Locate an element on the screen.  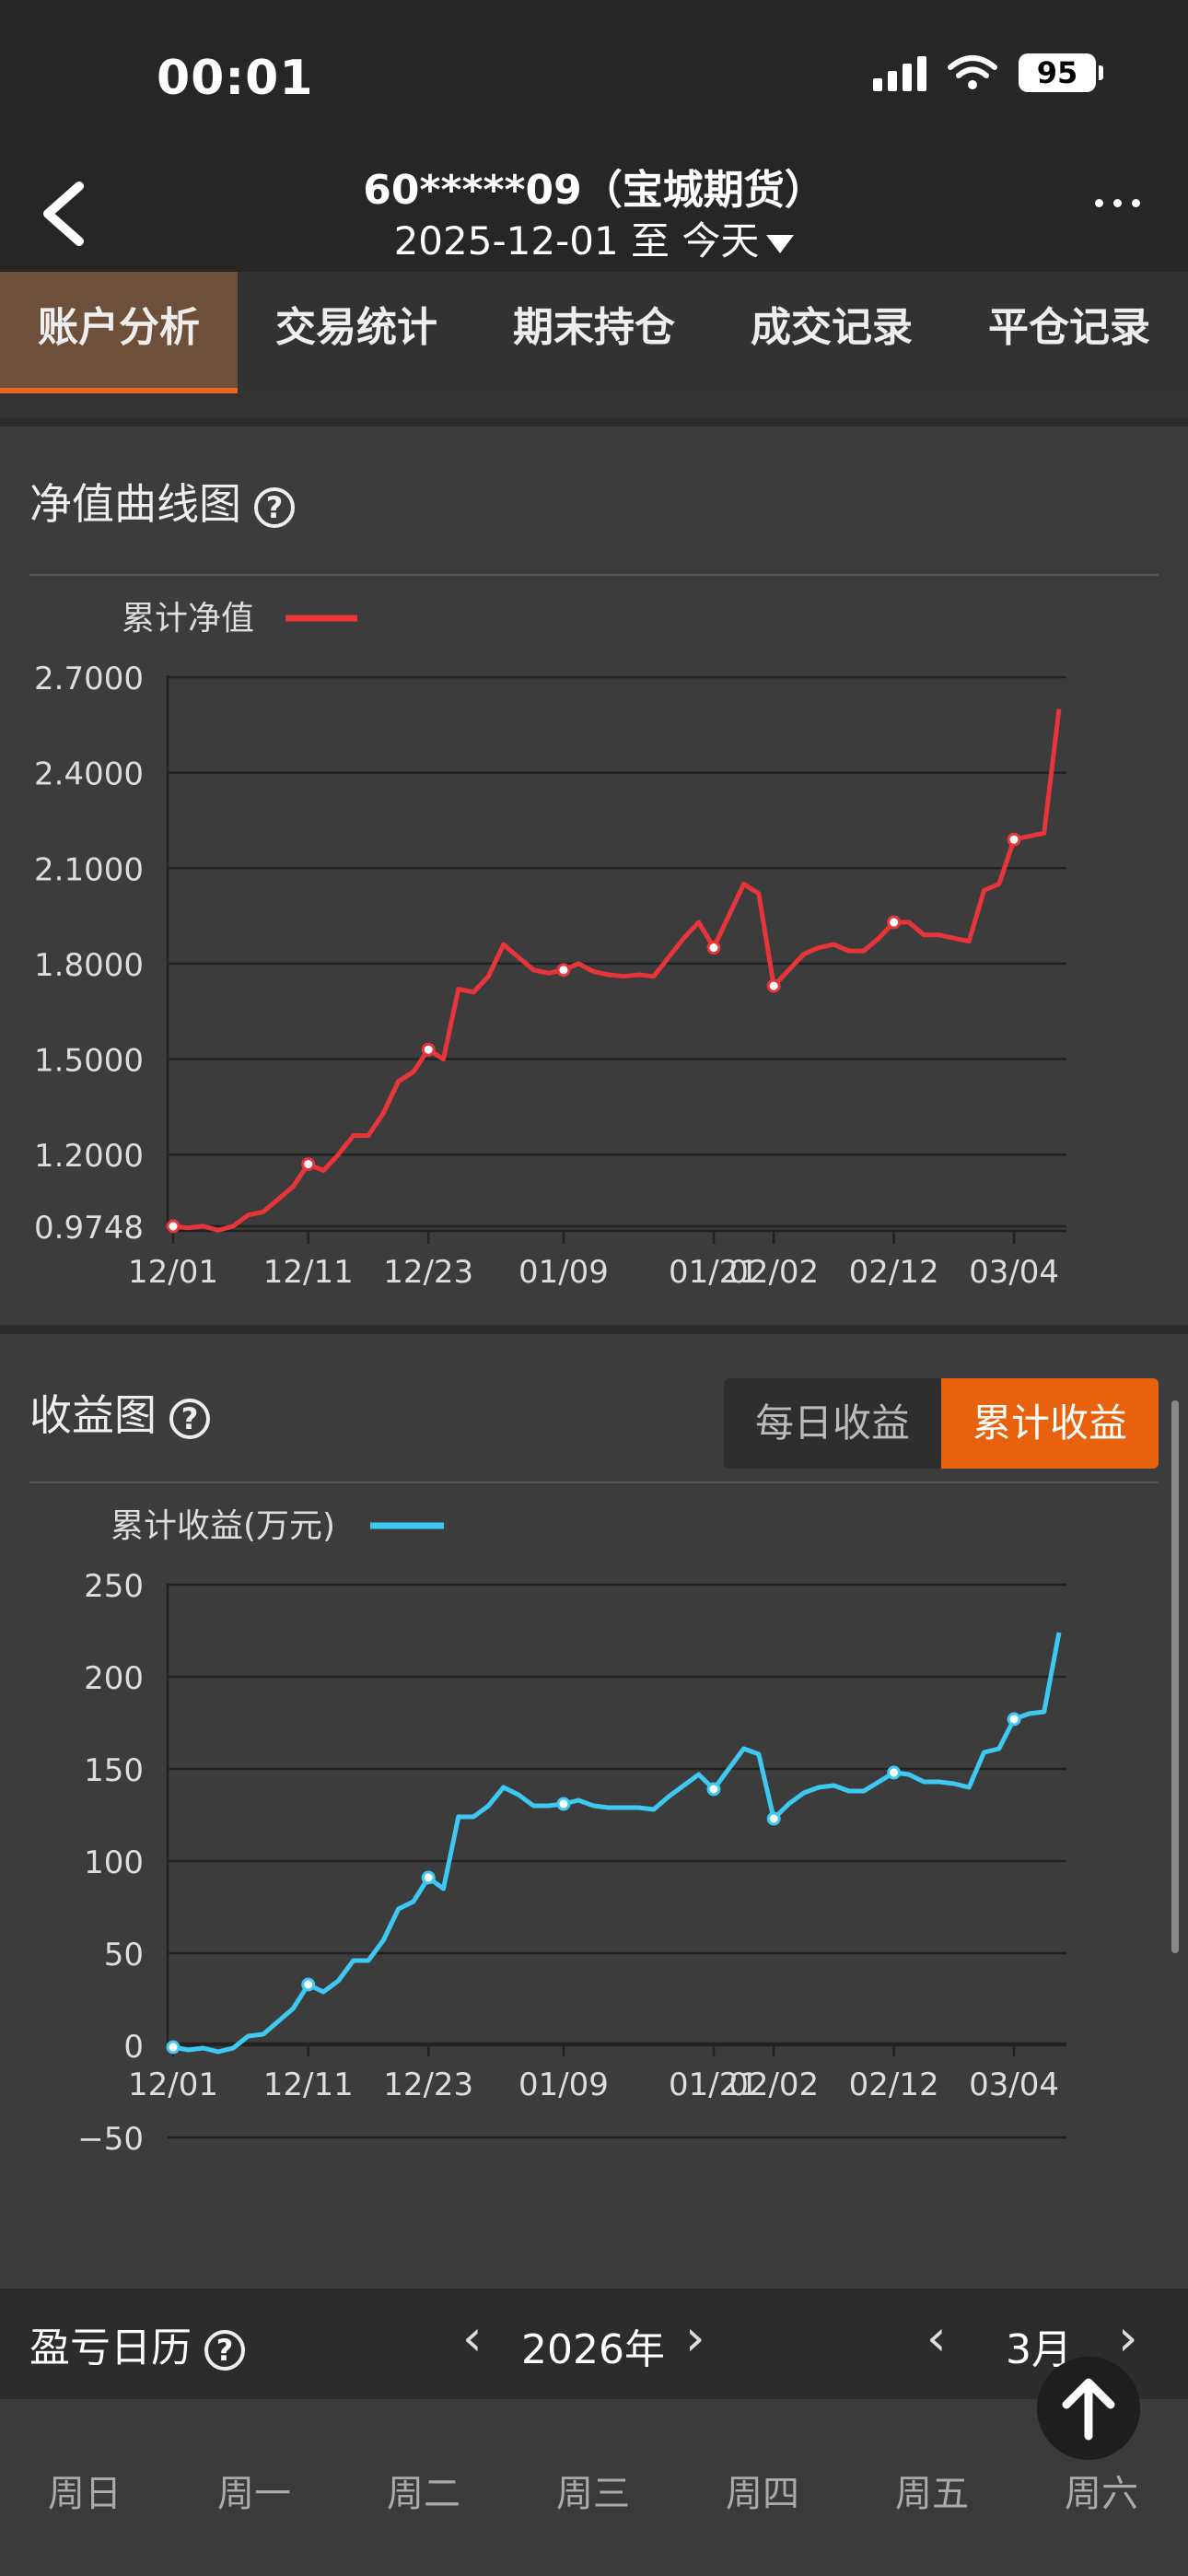
calendar-year: 2026年 is located at coordinates (593, 2349).